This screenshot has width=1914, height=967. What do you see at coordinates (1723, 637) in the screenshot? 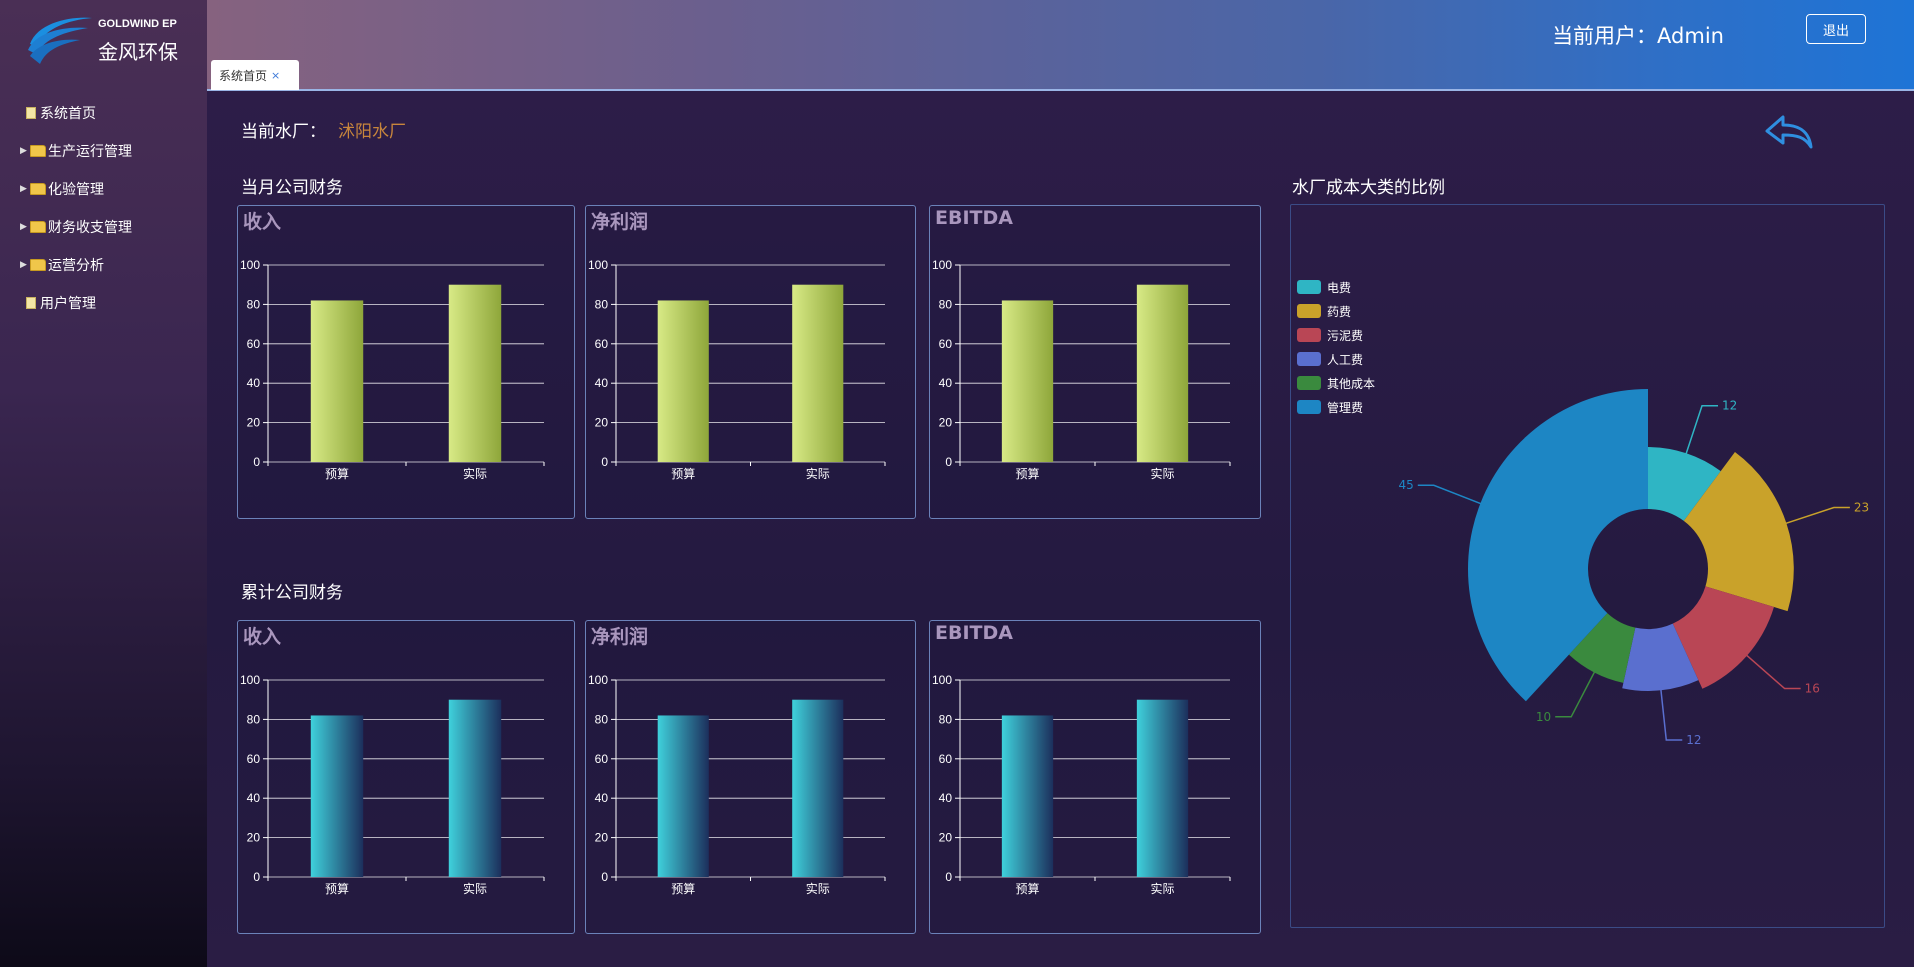
I see `rose-slice-污泥费` at bounding box center [1723, 637].